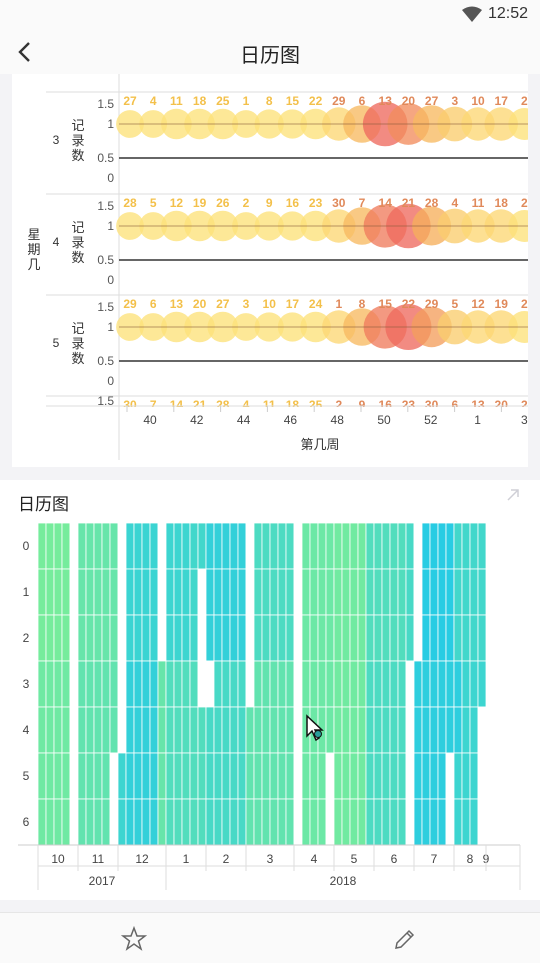  What do you see at coordinates (316, 101) in the screenshot?
I see `day-label: 22` at bounding box center [316, 101].